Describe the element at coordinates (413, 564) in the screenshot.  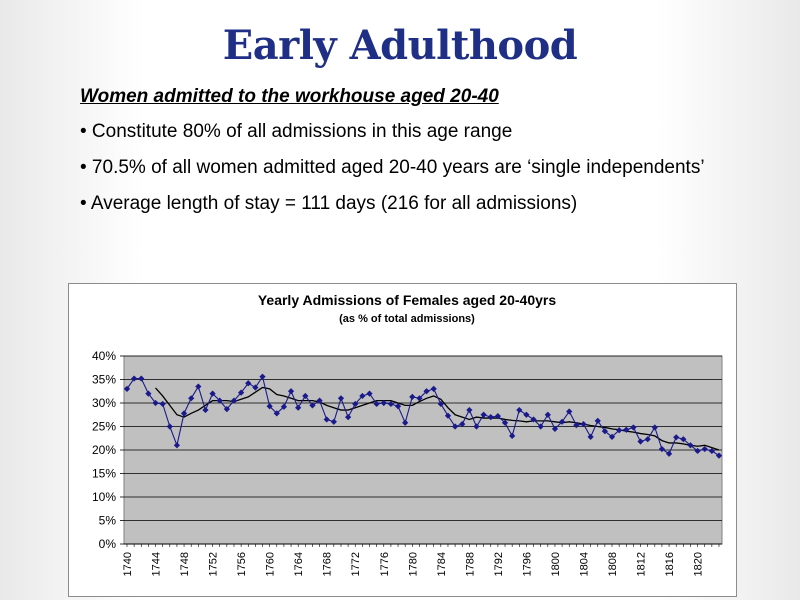
I see `x-tick-label: 1780` at that location.